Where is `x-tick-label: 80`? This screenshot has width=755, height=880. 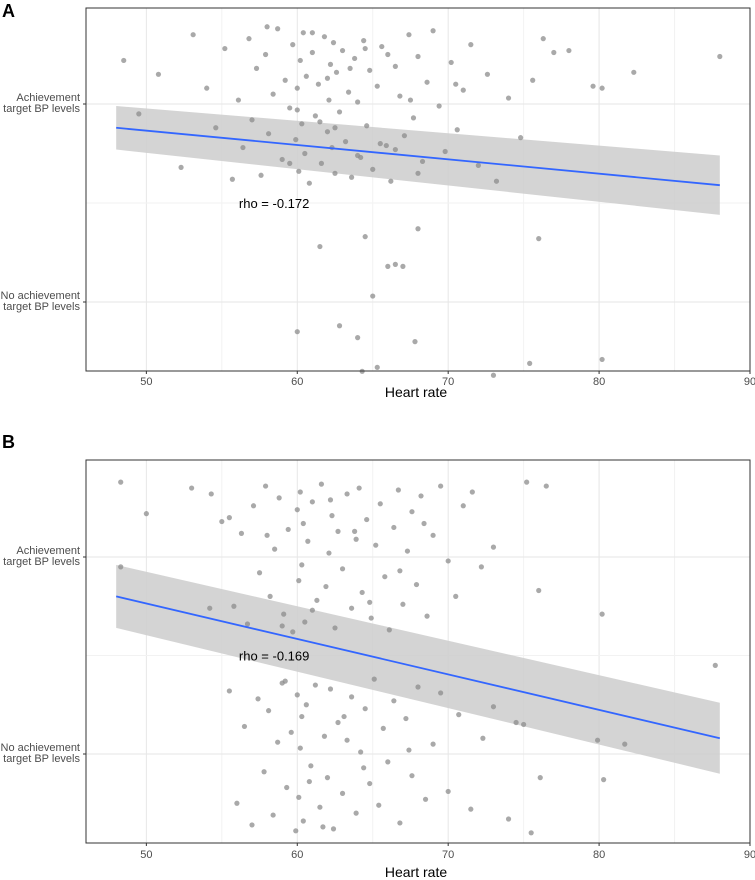 x-tick-label: 80 is located at coordinates (599, 855).